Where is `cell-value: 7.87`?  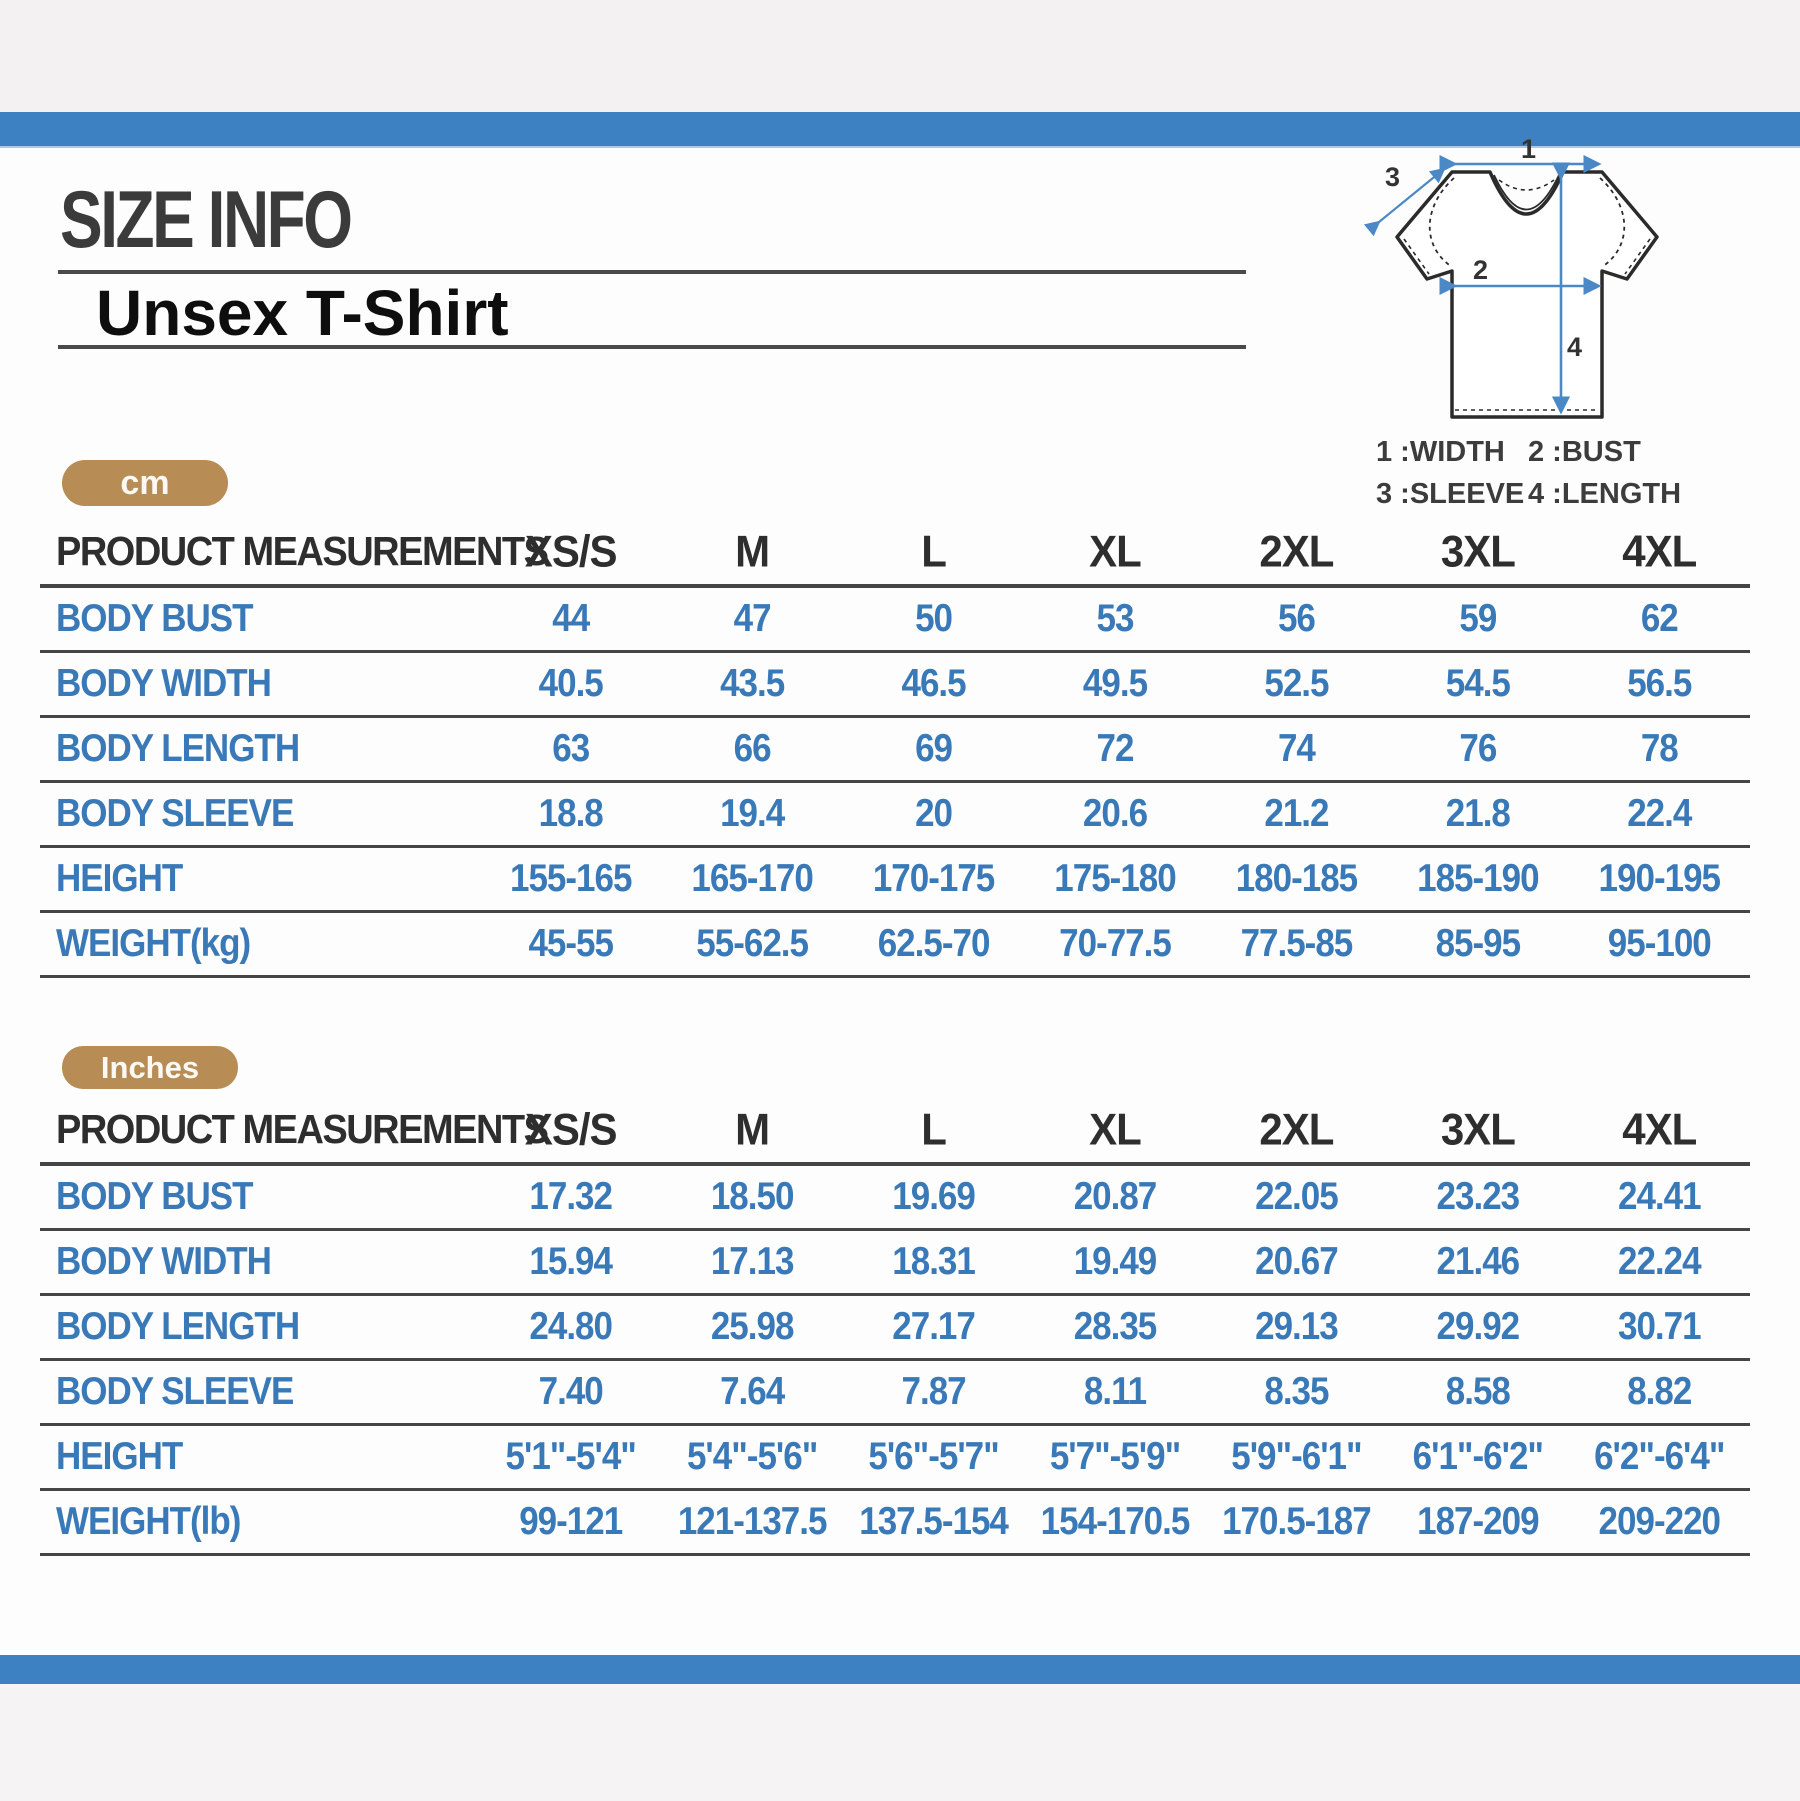
cell-value: 7.87 is located at coordinates (934, 1391).